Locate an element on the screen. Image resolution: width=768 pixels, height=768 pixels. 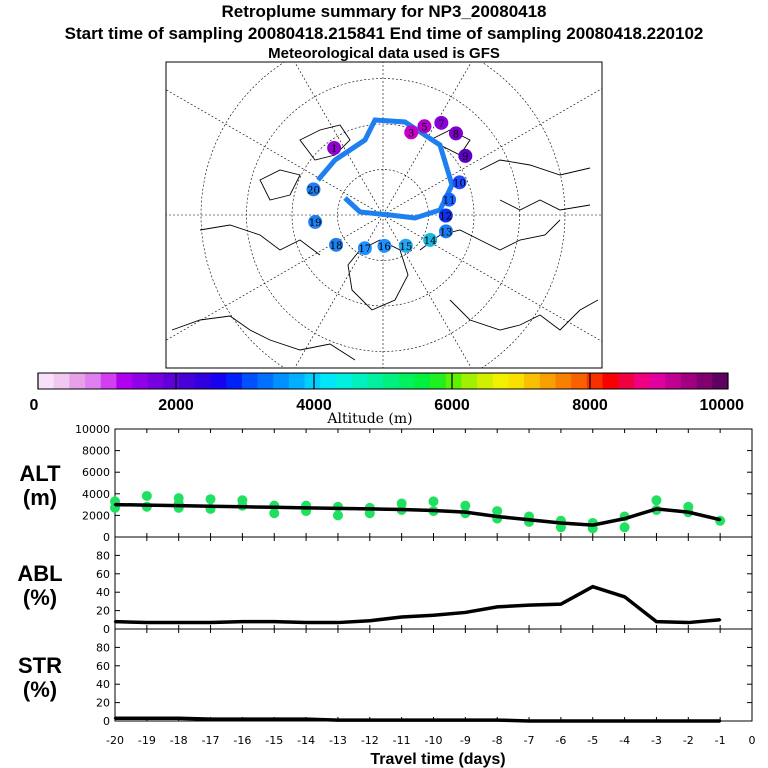
series-line-abl is located at coordinates (417, 604).